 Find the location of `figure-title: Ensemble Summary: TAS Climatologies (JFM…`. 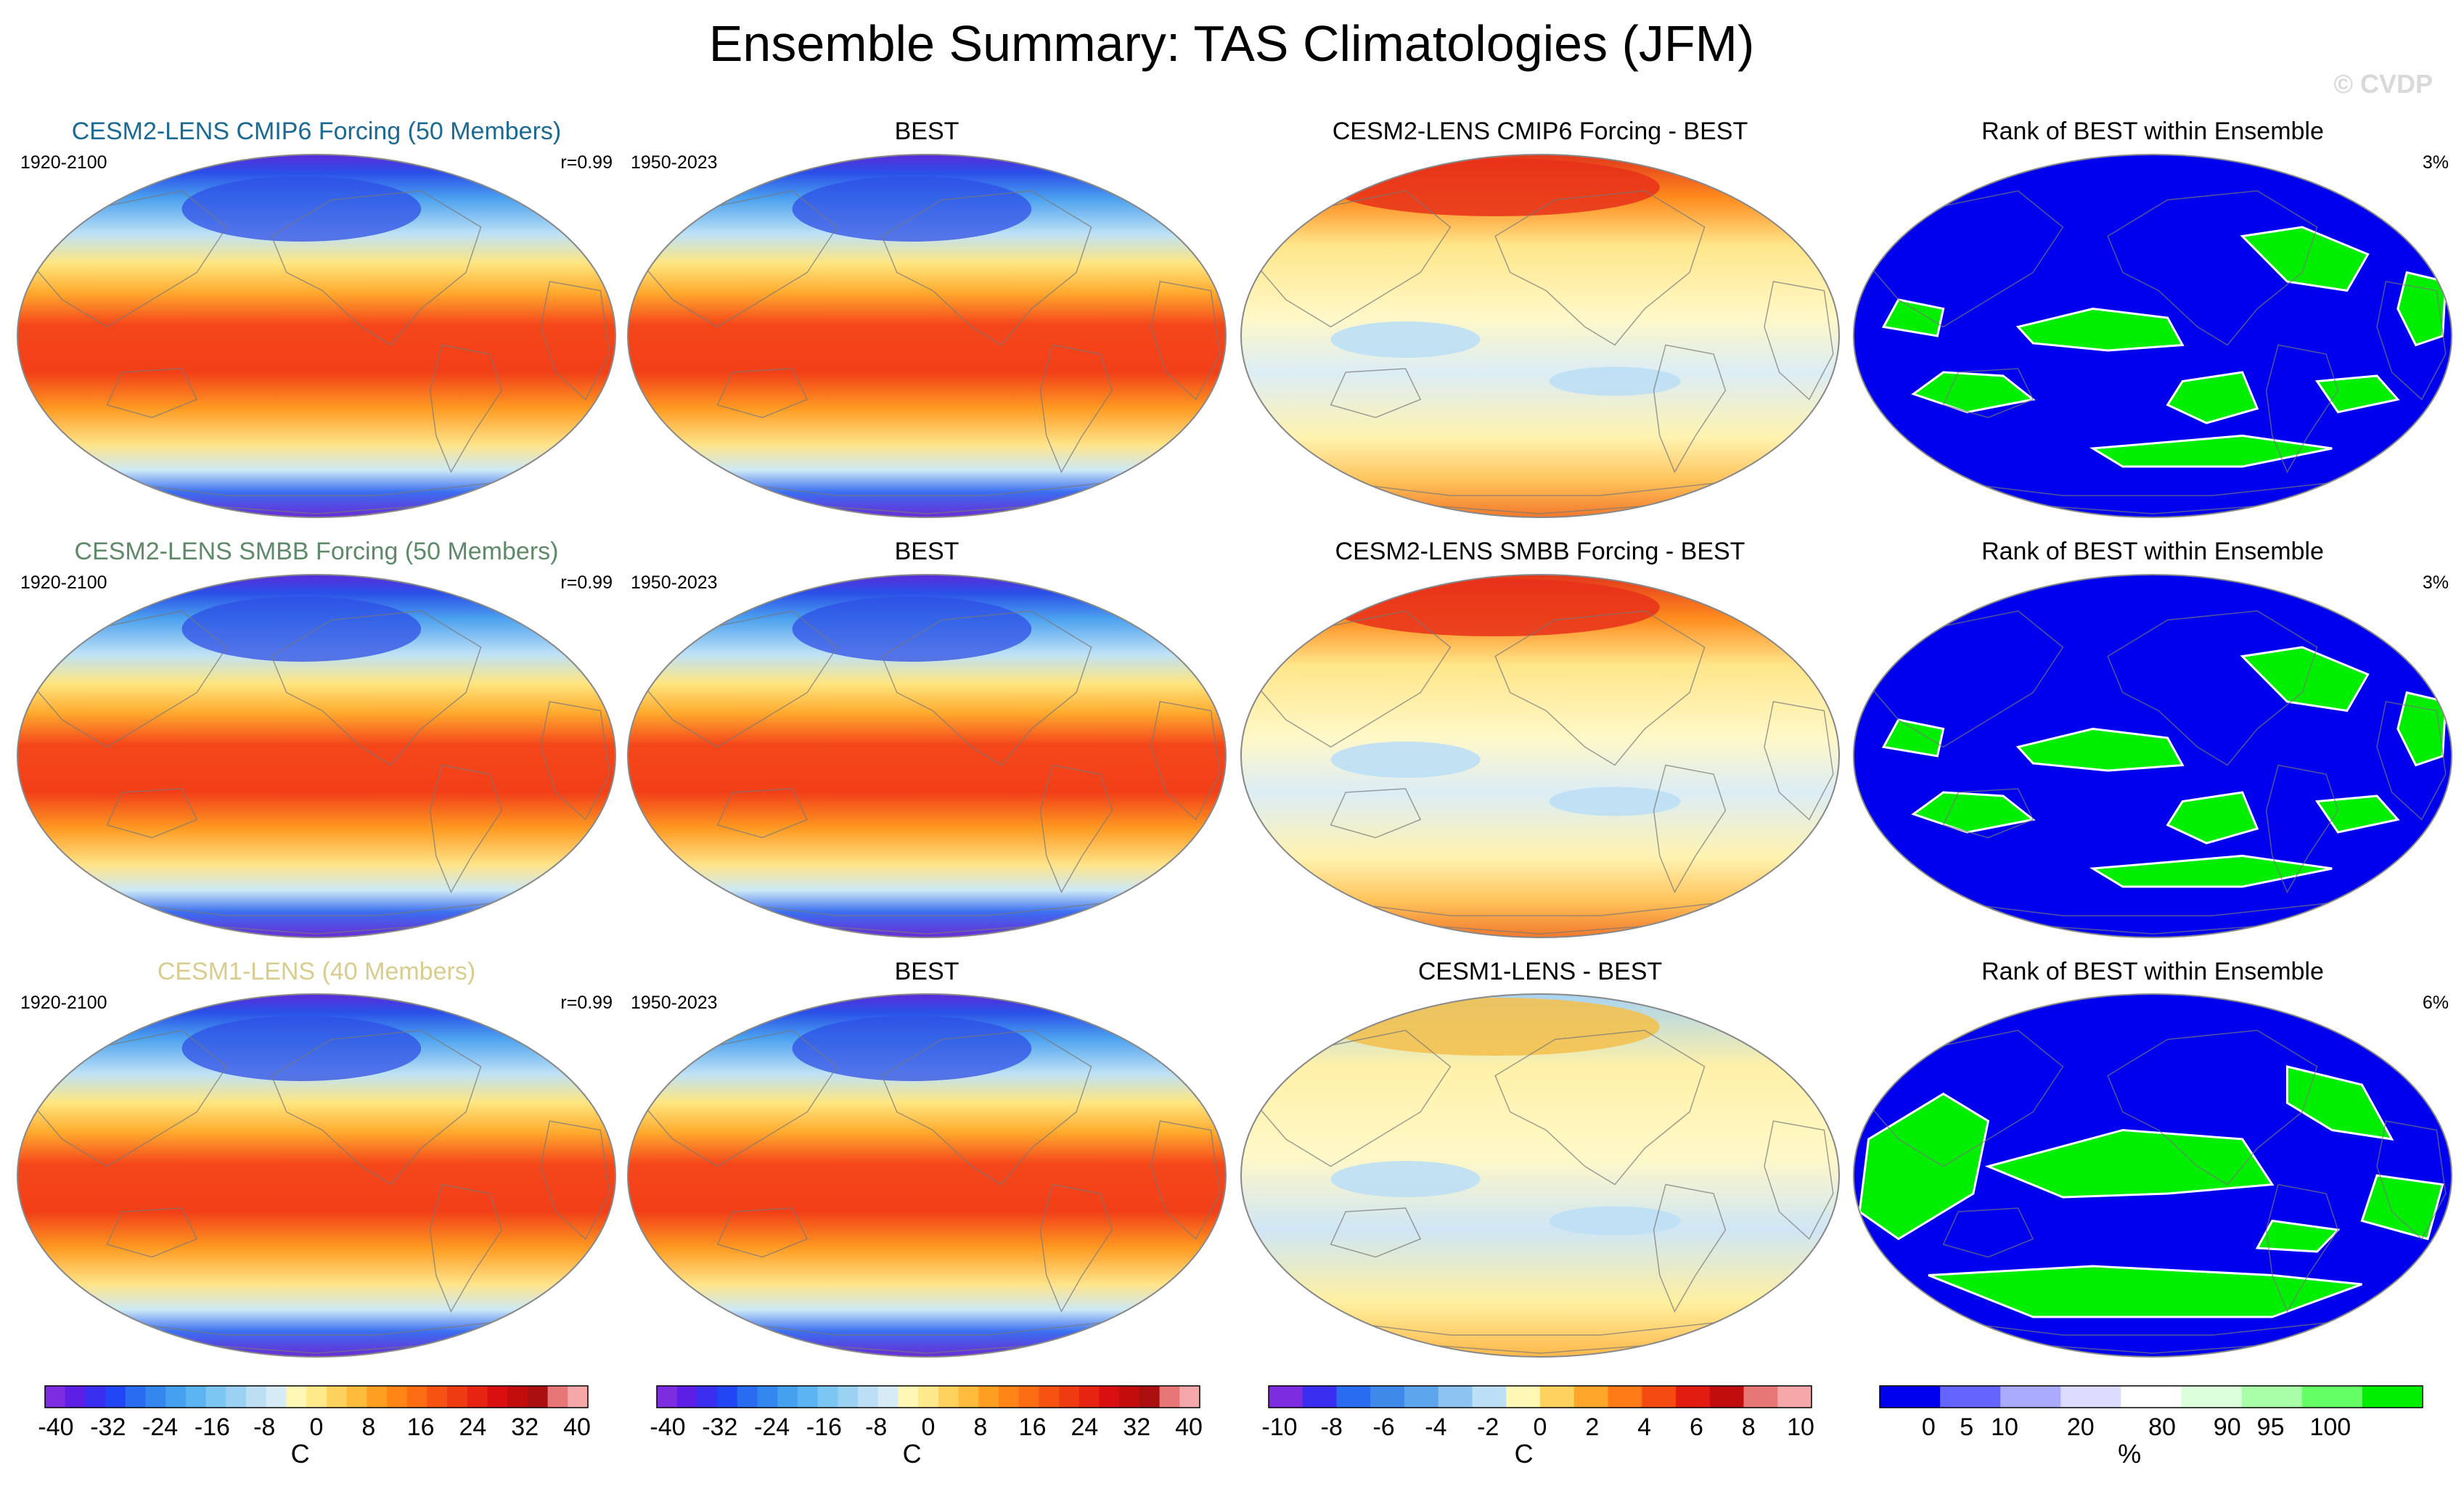

figure-title: Ensemble Summary: TAS Climatologies (JFM… is located at coordinates (1232, 43).